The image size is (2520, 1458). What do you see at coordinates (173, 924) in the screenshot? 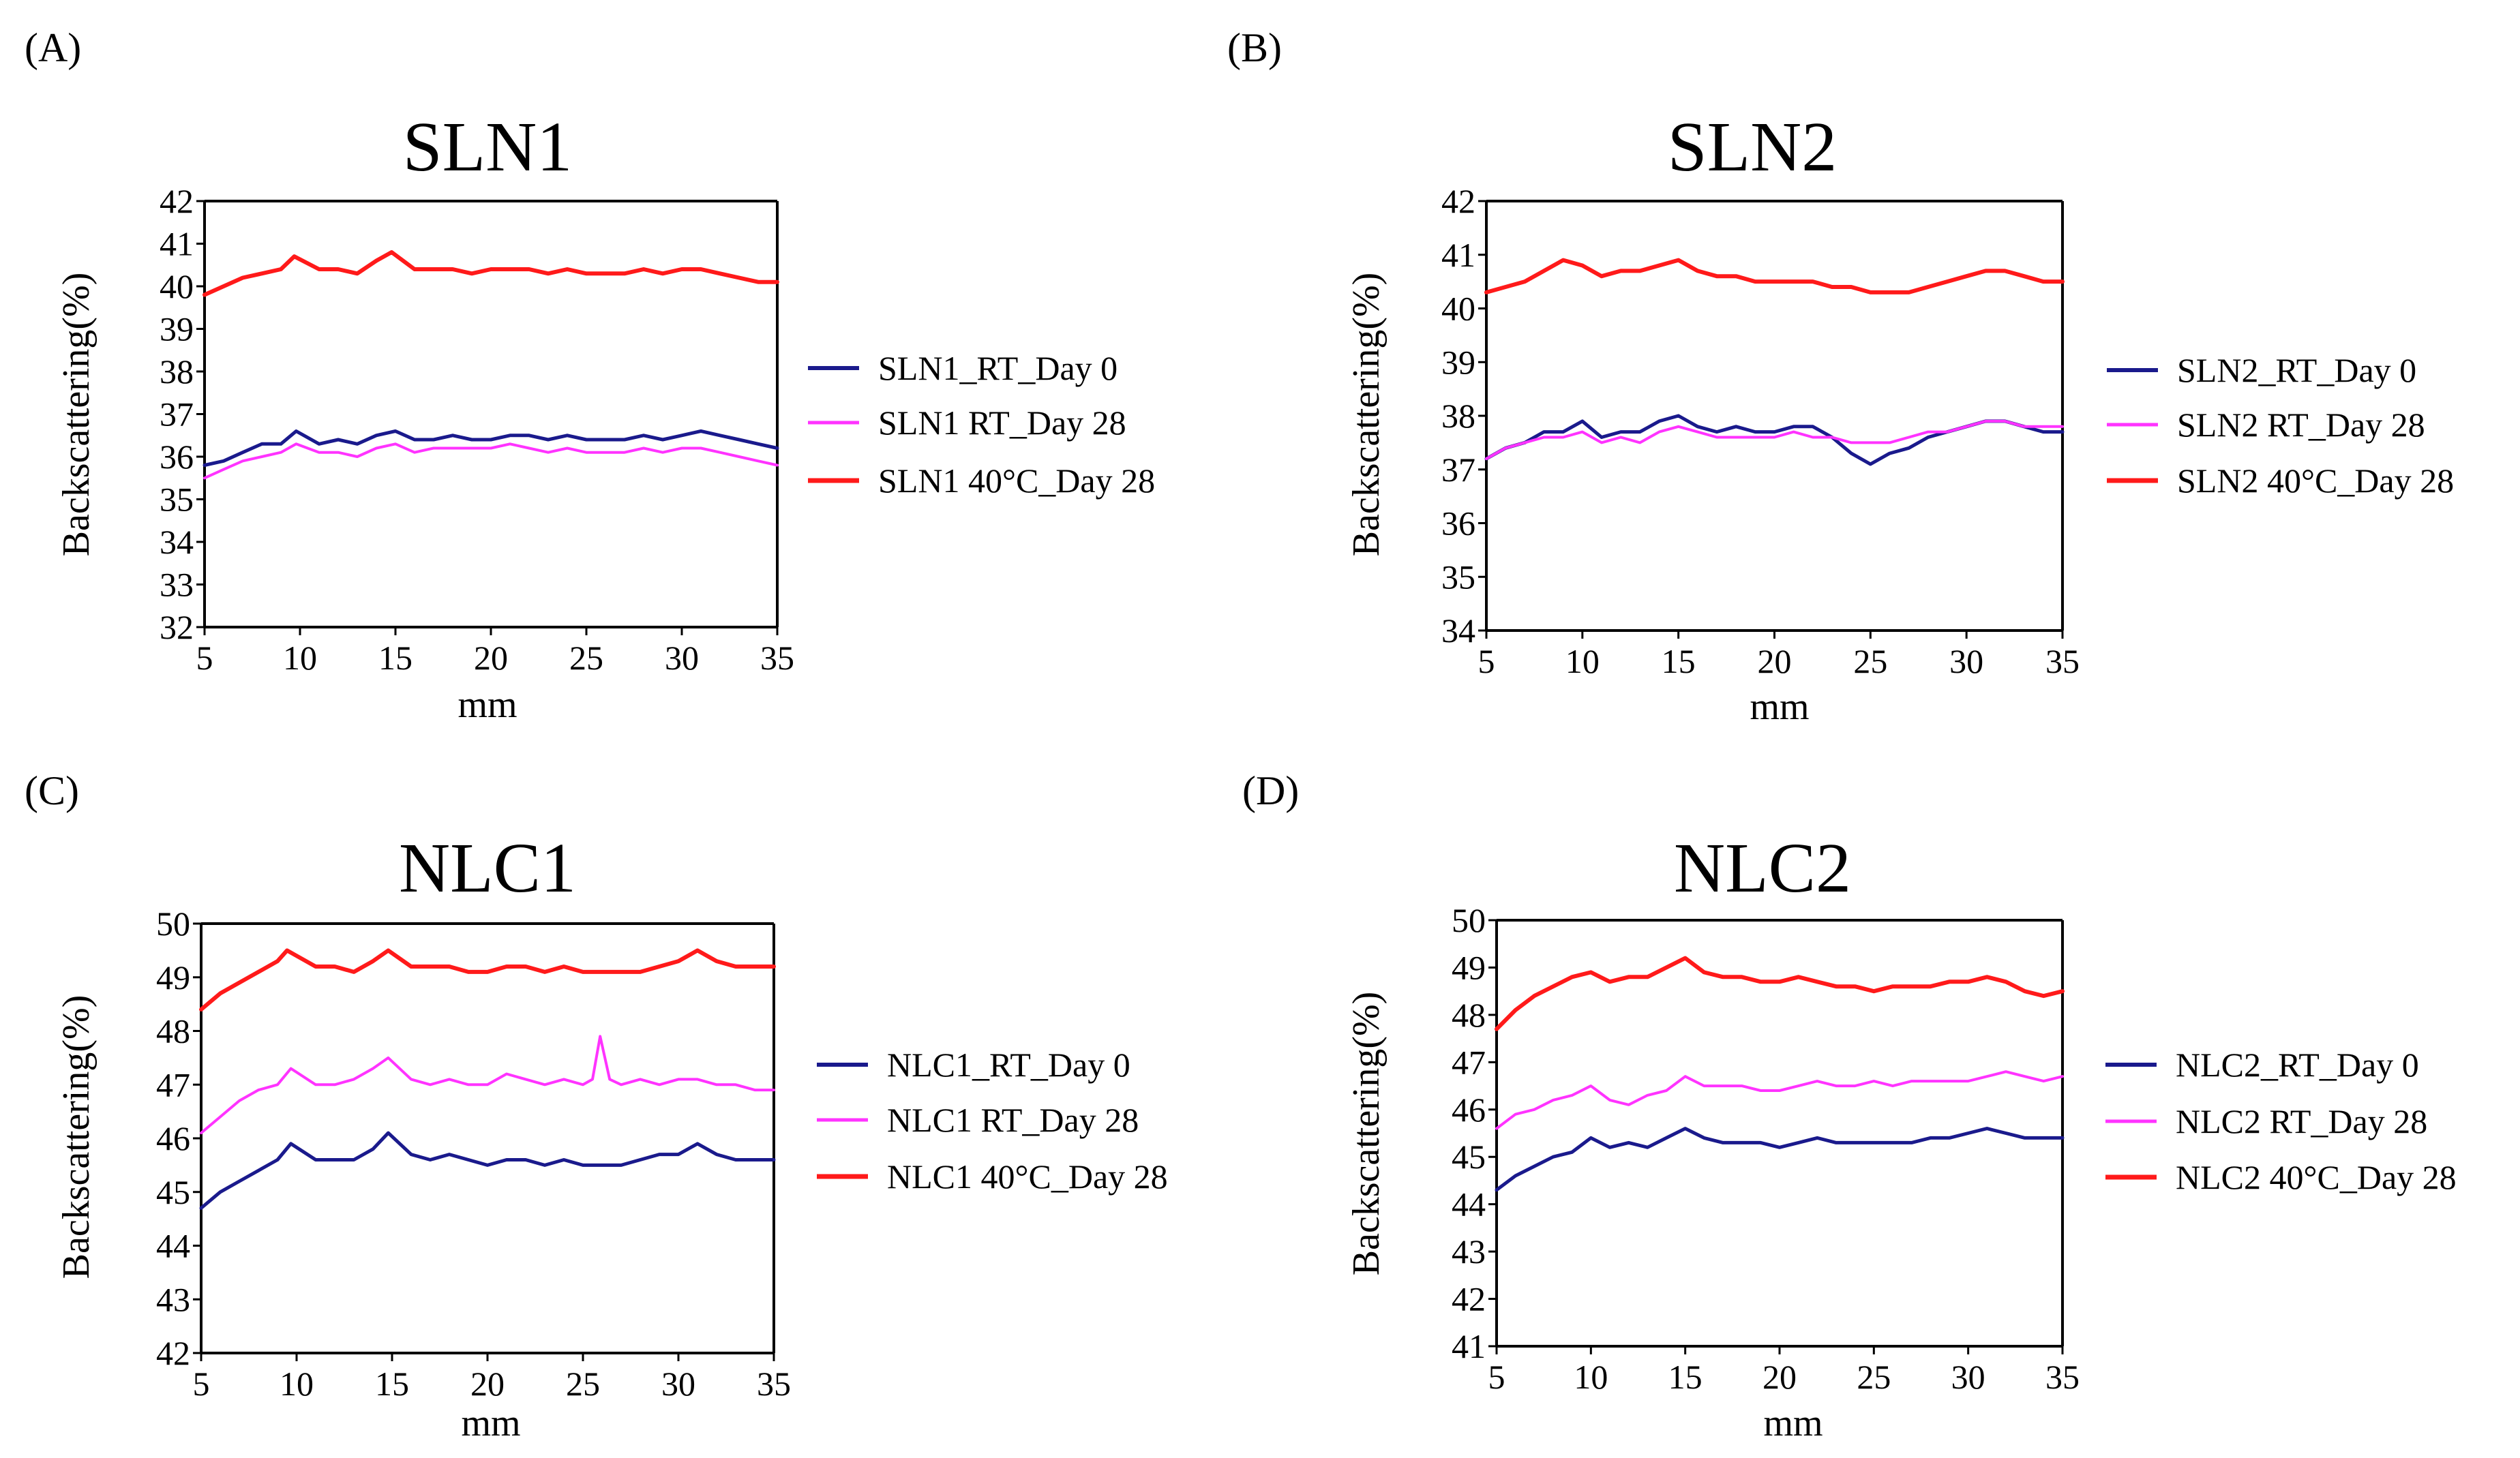
I see `y-tick-label: 50` at bounding box center [173, 924].